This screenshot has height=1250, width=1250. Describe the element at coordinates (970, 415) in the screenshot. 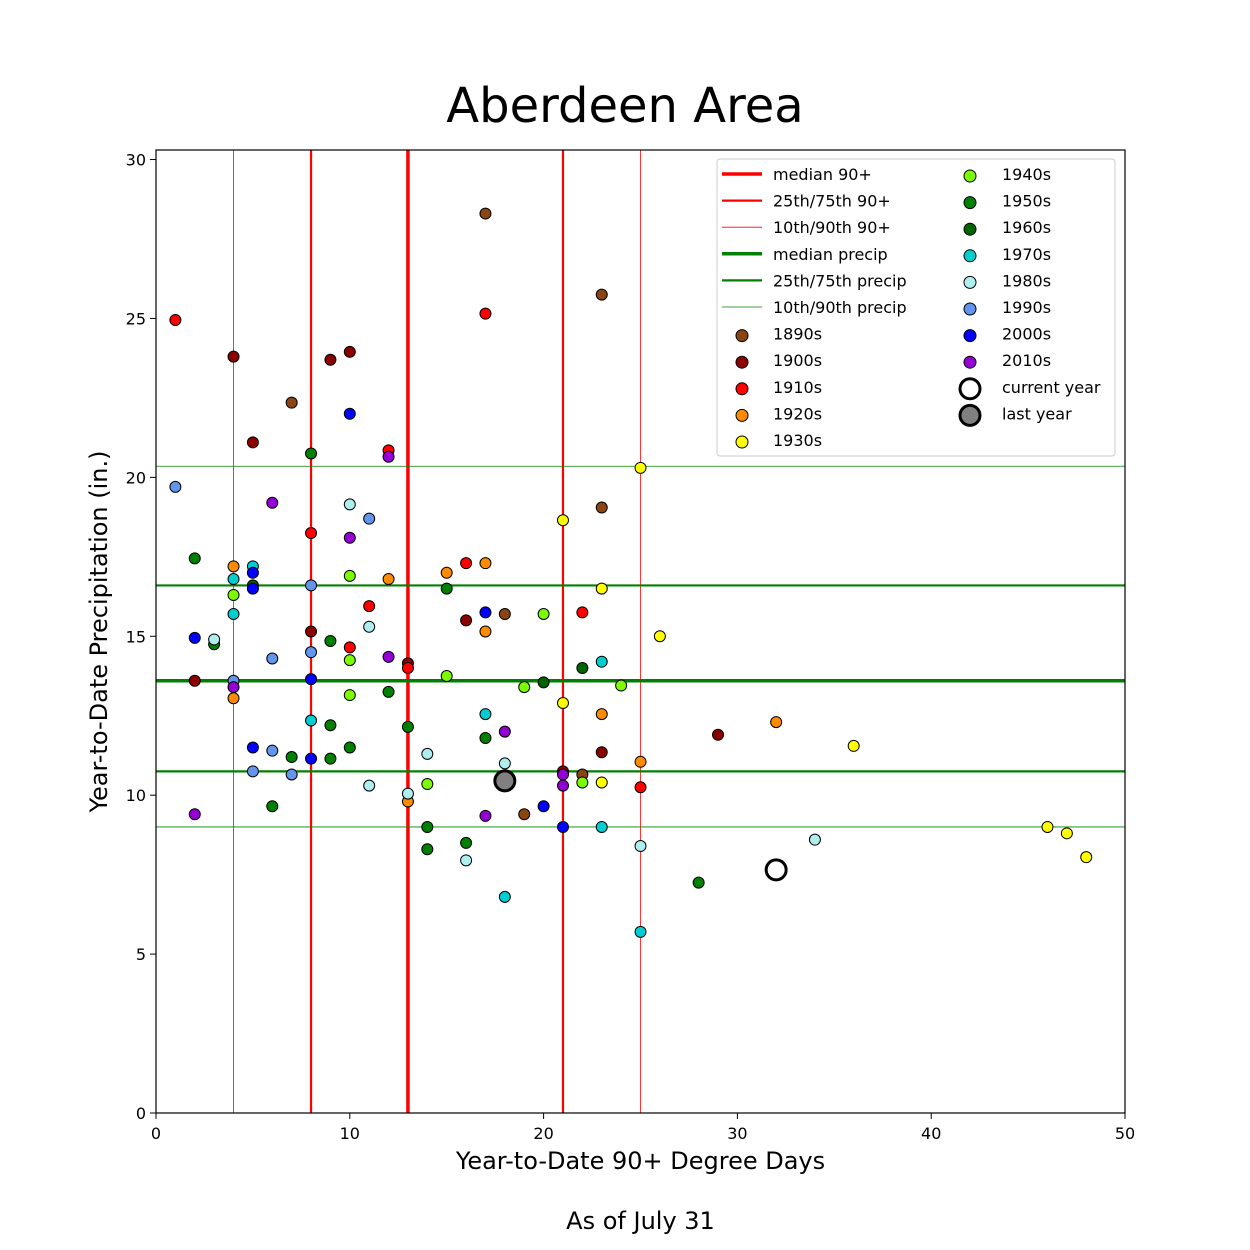

I see `legend-marker-last-year` at that location.